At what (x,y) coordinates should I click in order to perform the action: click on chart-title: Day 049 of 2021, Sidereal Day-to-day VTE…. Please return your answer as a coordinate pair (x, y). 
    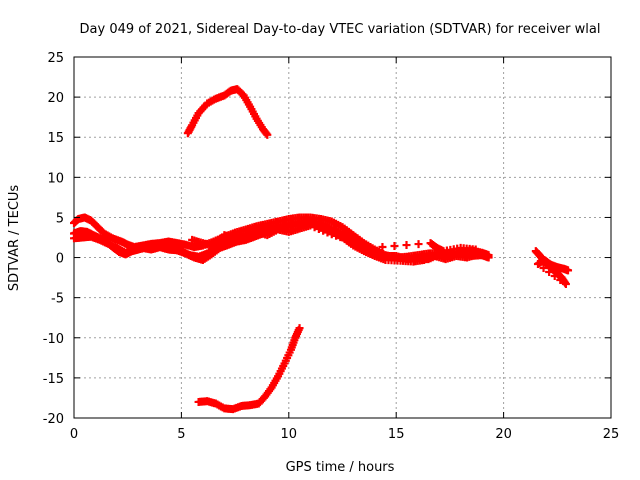
    Looking at the image, I should click on (340, 29).